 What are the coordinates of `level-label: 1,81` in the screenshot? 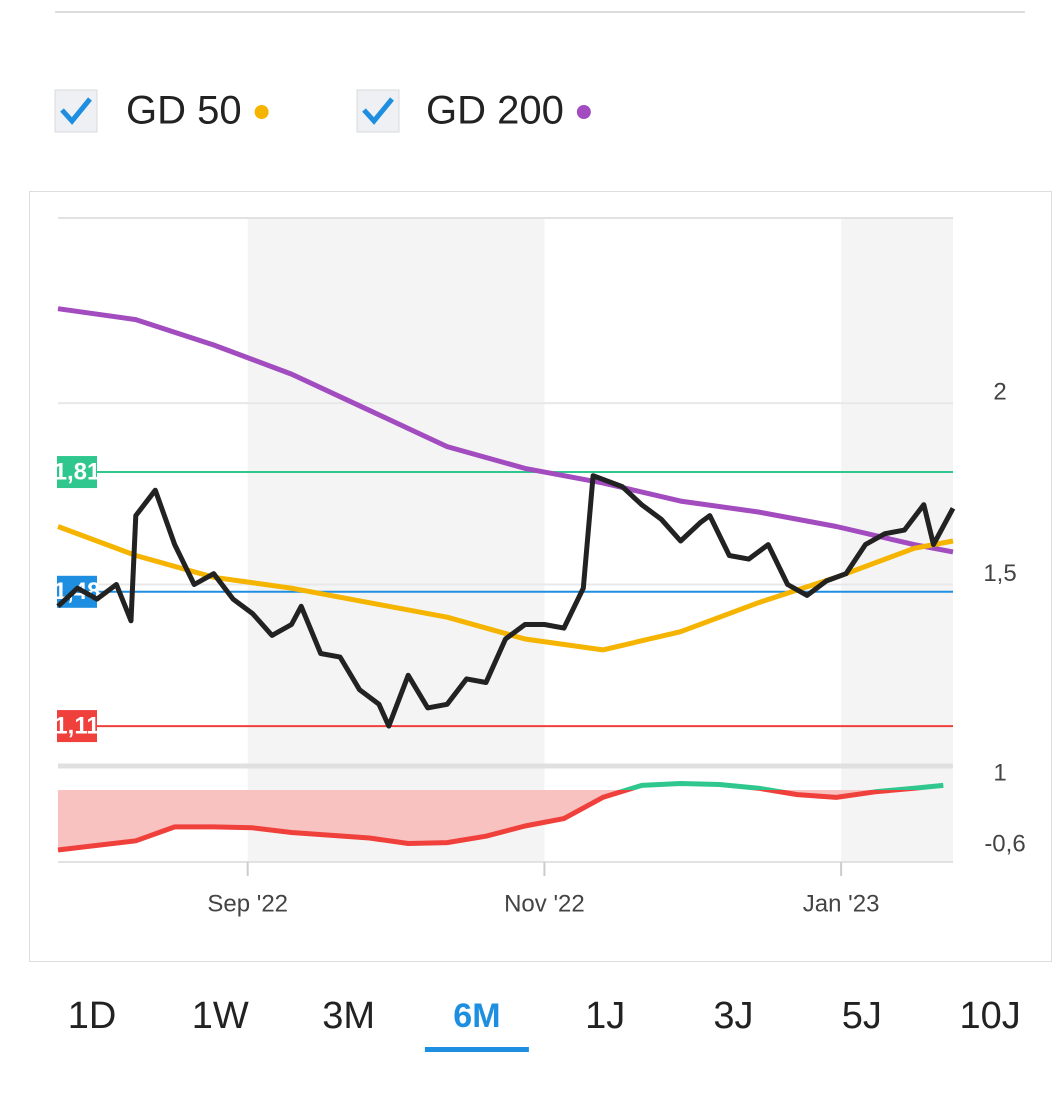 It's located at (77, 471).